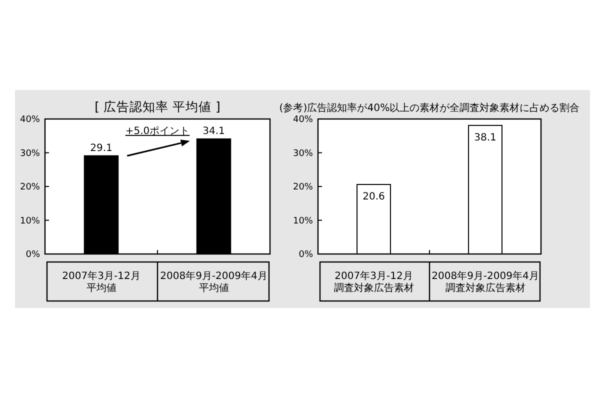 The image size is (610, 400). What do you see at coordinates (485, 282) in the screenshot?
I see `x-tick-label: 2008年9月-2009年4月調査対象広告素材` at bounding box center [485, 282].